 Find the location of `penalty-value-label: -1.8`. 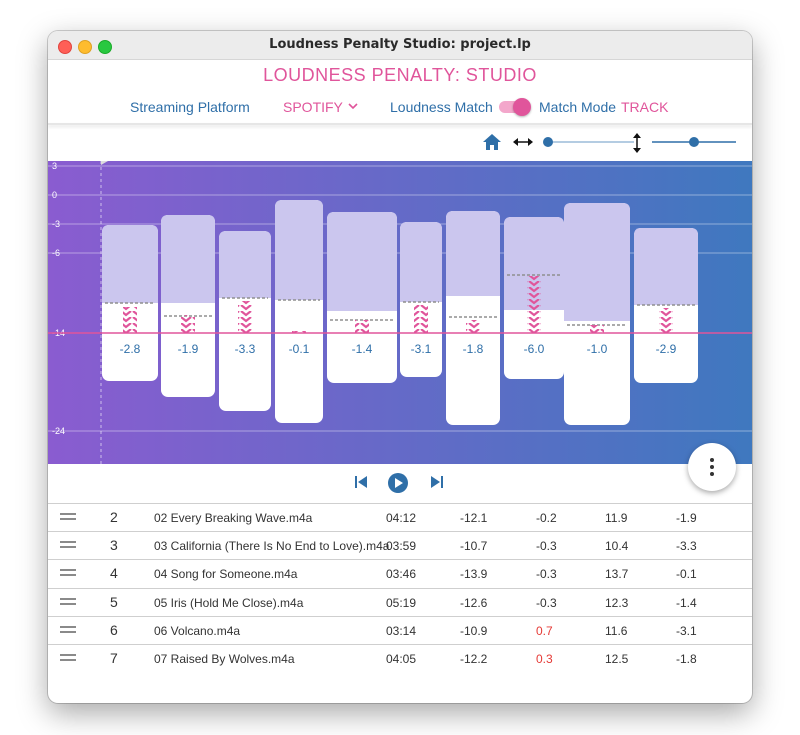

penalty-value-label: -1.8 is located at coordinates (473, 349).